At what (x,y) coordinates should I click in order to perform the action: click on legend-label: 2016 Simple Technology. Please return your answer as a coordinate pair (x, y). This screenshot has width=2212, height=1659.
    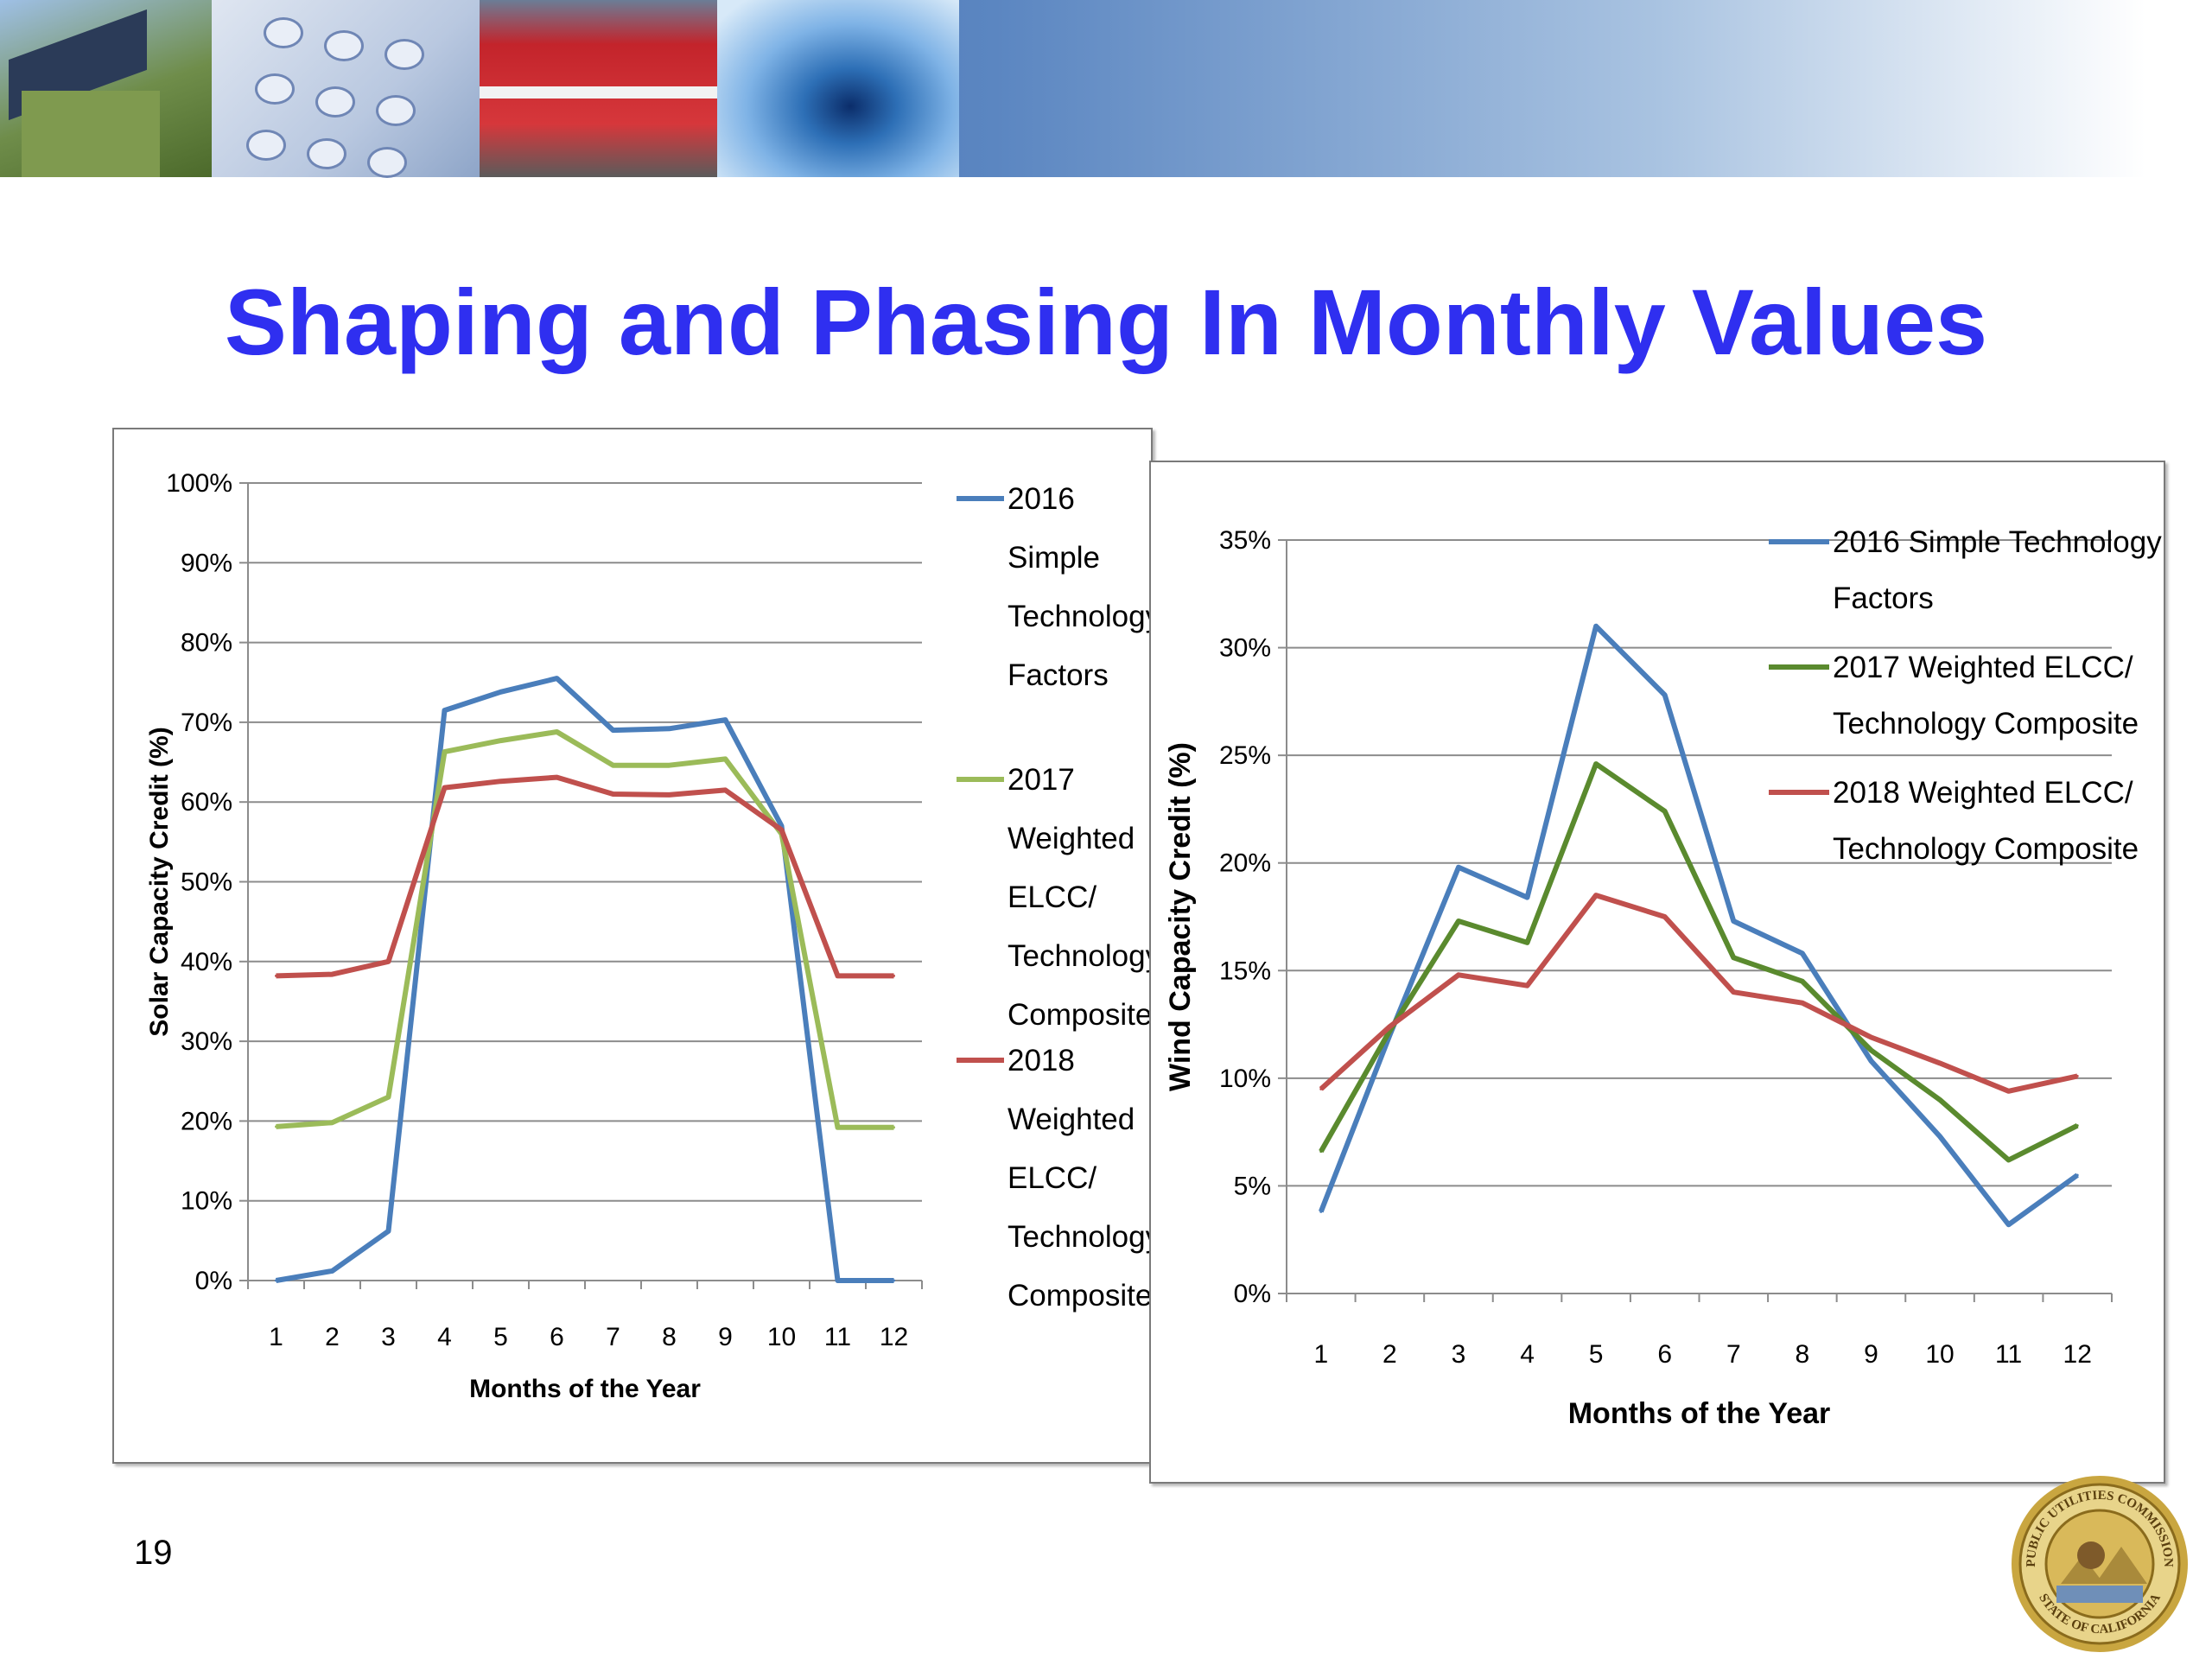
    Looking at the image, I should click on (1997, 542).